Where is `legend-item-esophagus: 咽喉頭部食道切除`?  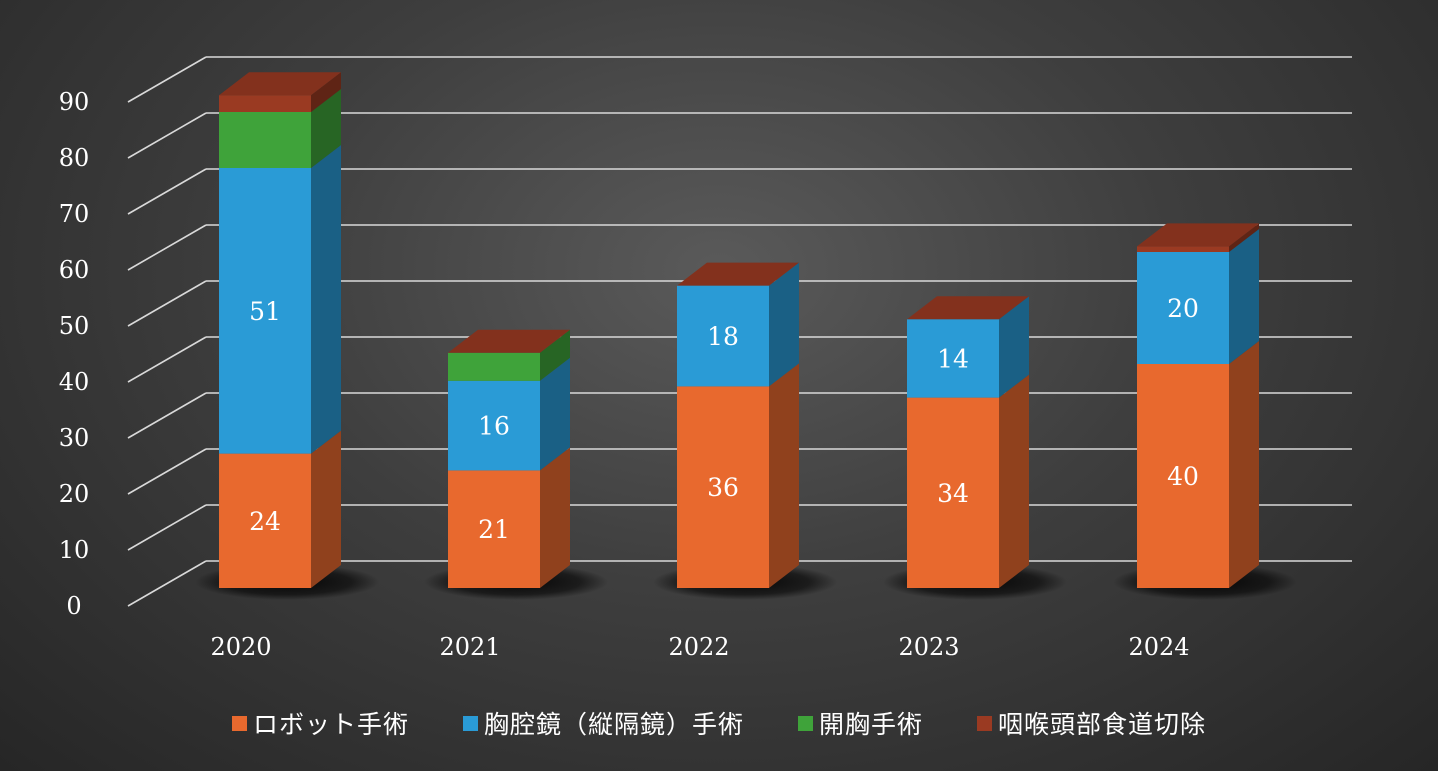
legend-item-esophagus: 咽喉頭部食道切除 is located at coordinates (1091, 723).